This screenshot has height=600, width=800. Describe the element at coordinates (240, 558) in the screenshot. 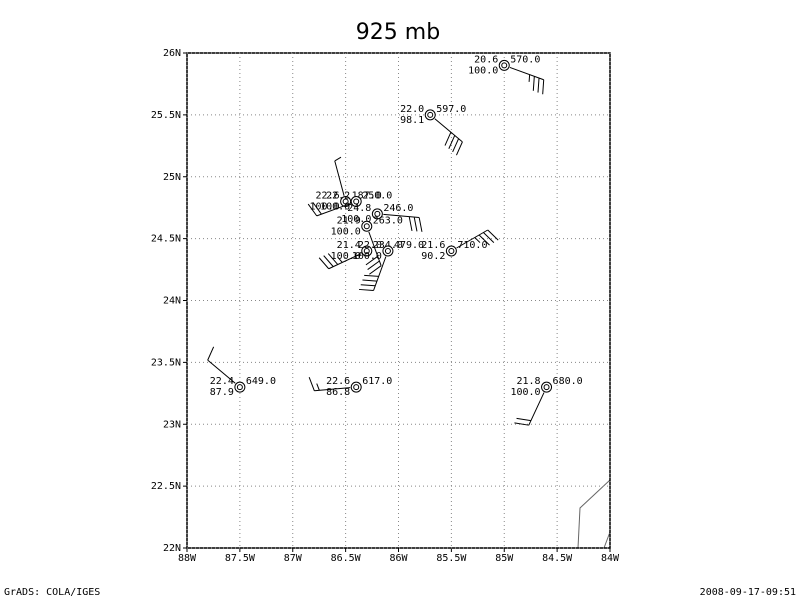

I see `x-tick-label: 87.5W` at that location.